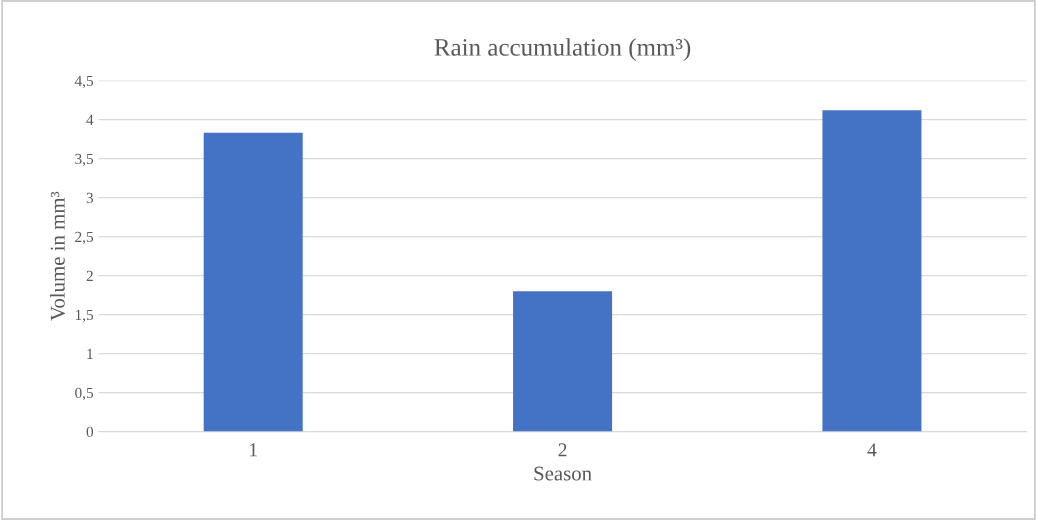 The image size is (1037, 520). What do you see at coordinates (562, 49) in the screenshot?
I see `chart-title: Rain accumulation (mm³)` at bounding box center [562, 49].